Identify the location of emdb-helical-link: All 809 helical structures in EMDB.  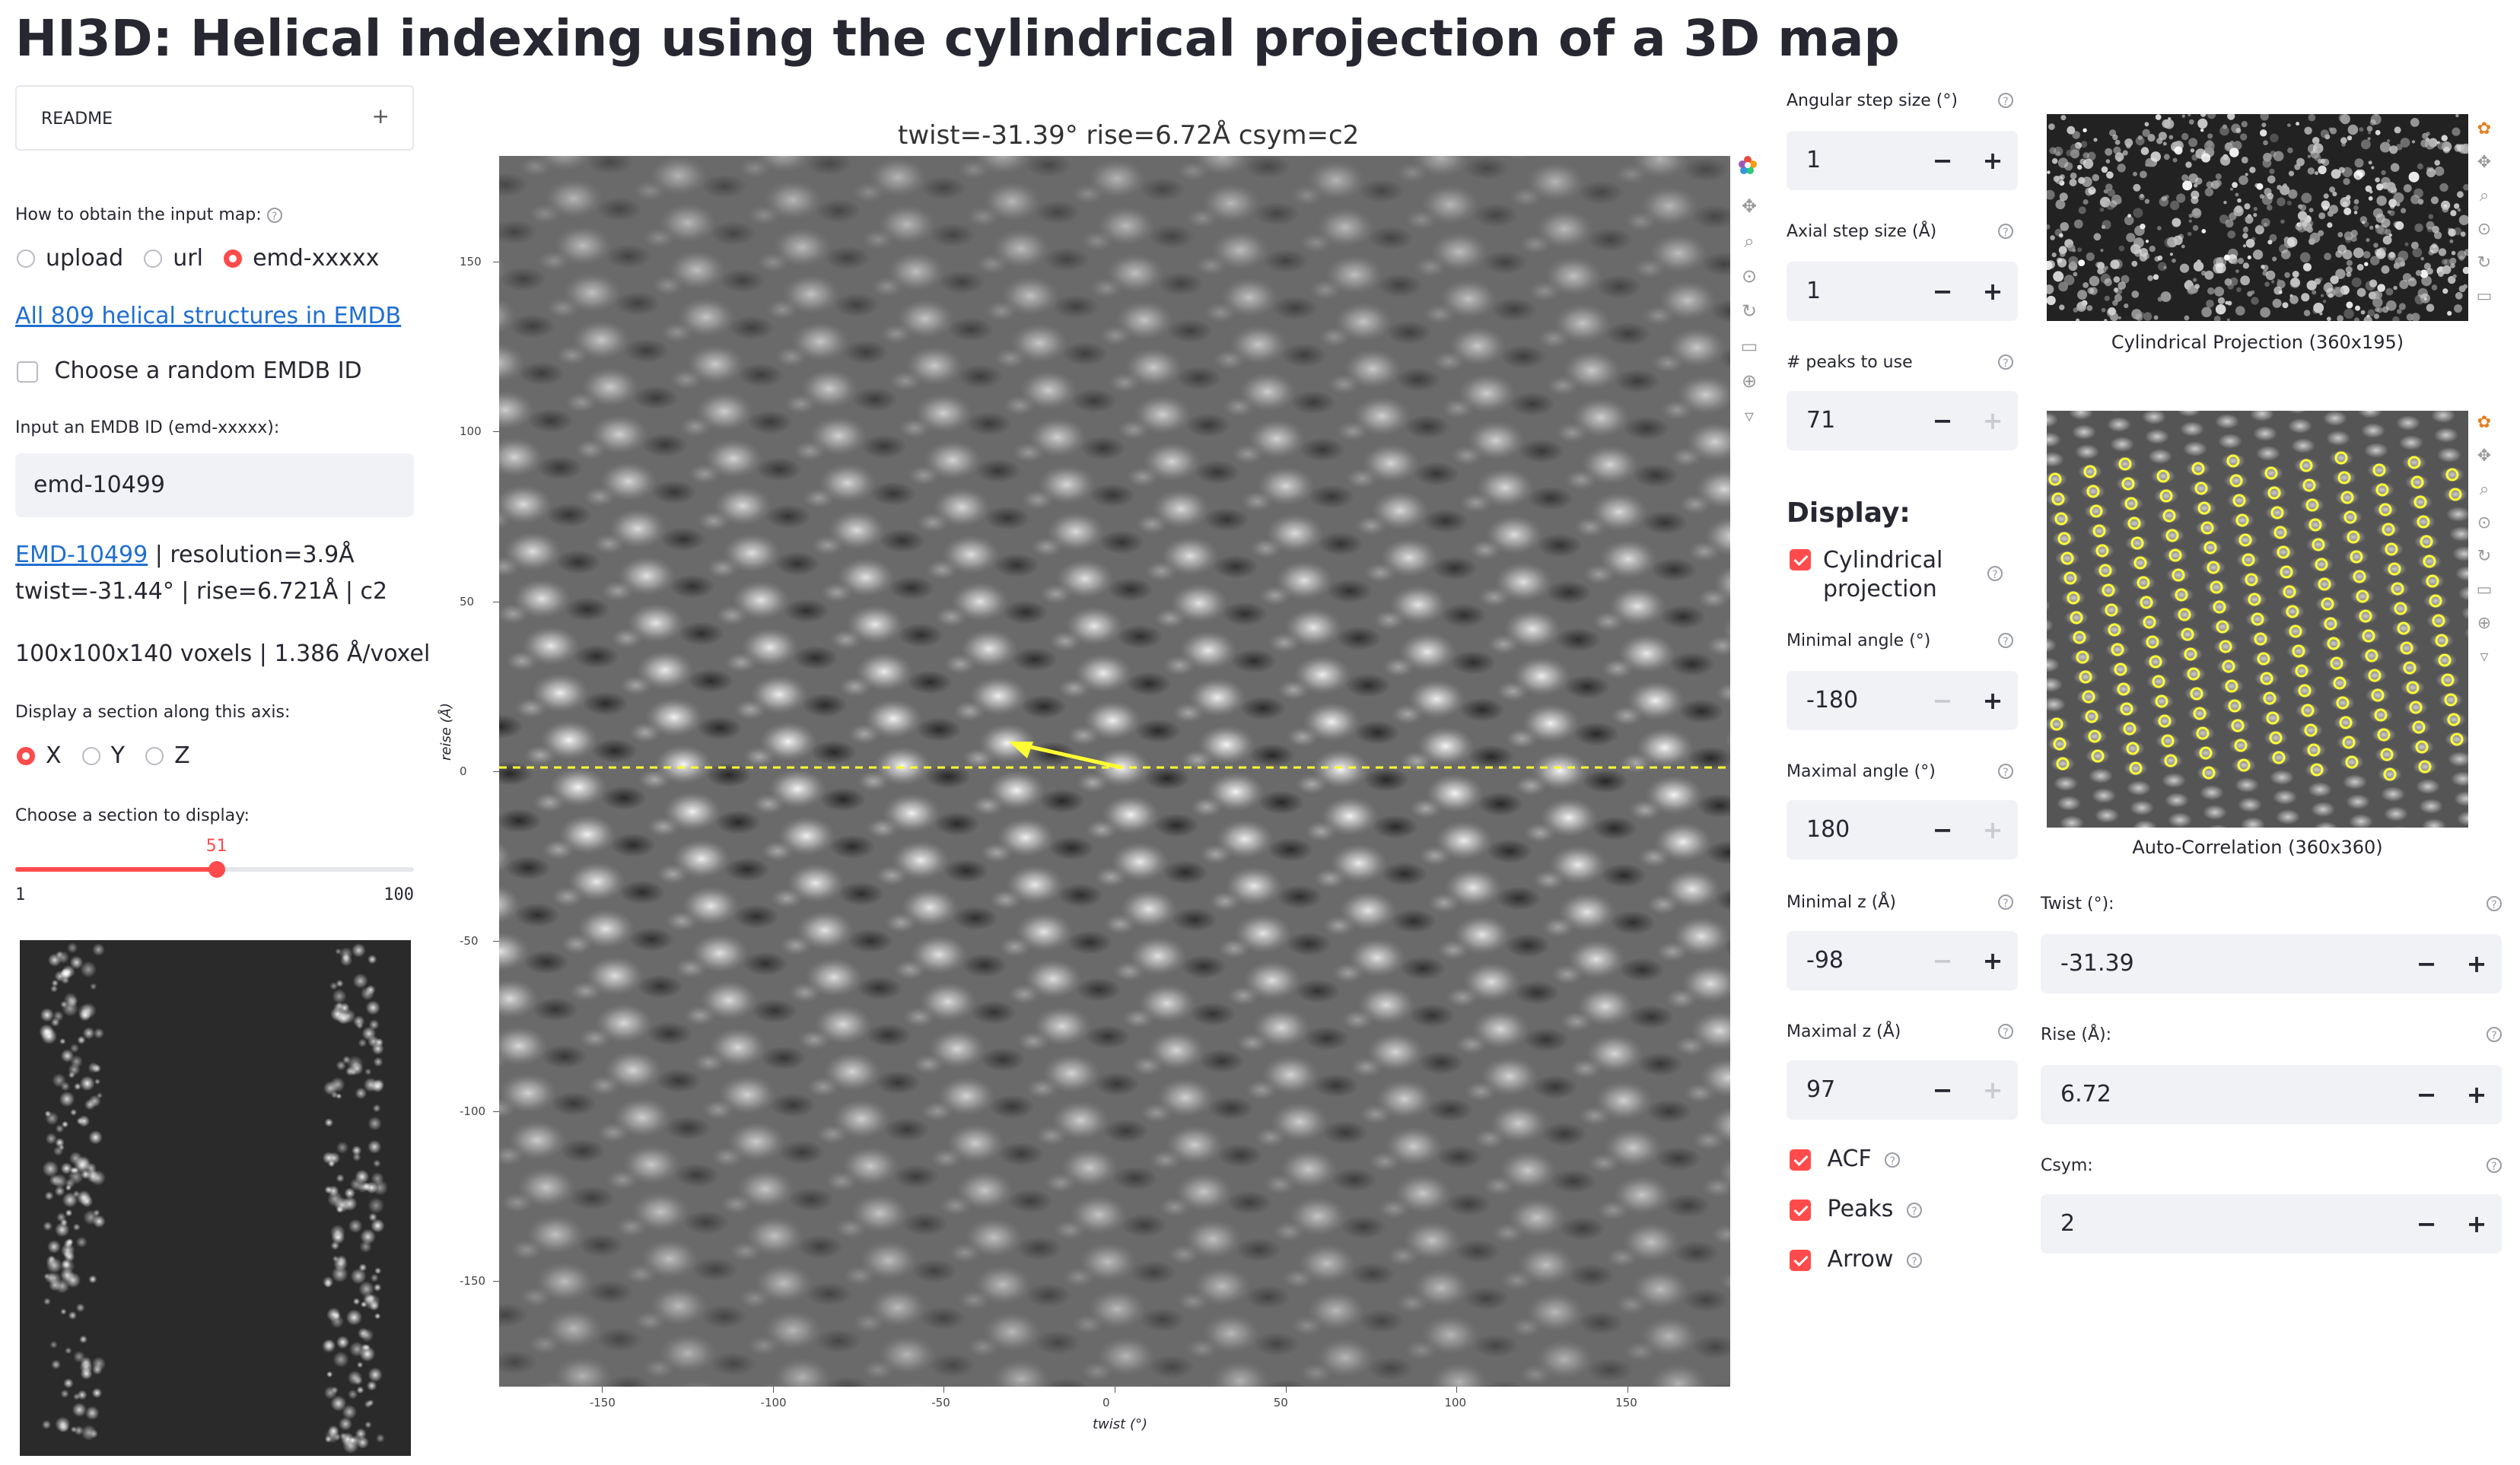
(208, 316).